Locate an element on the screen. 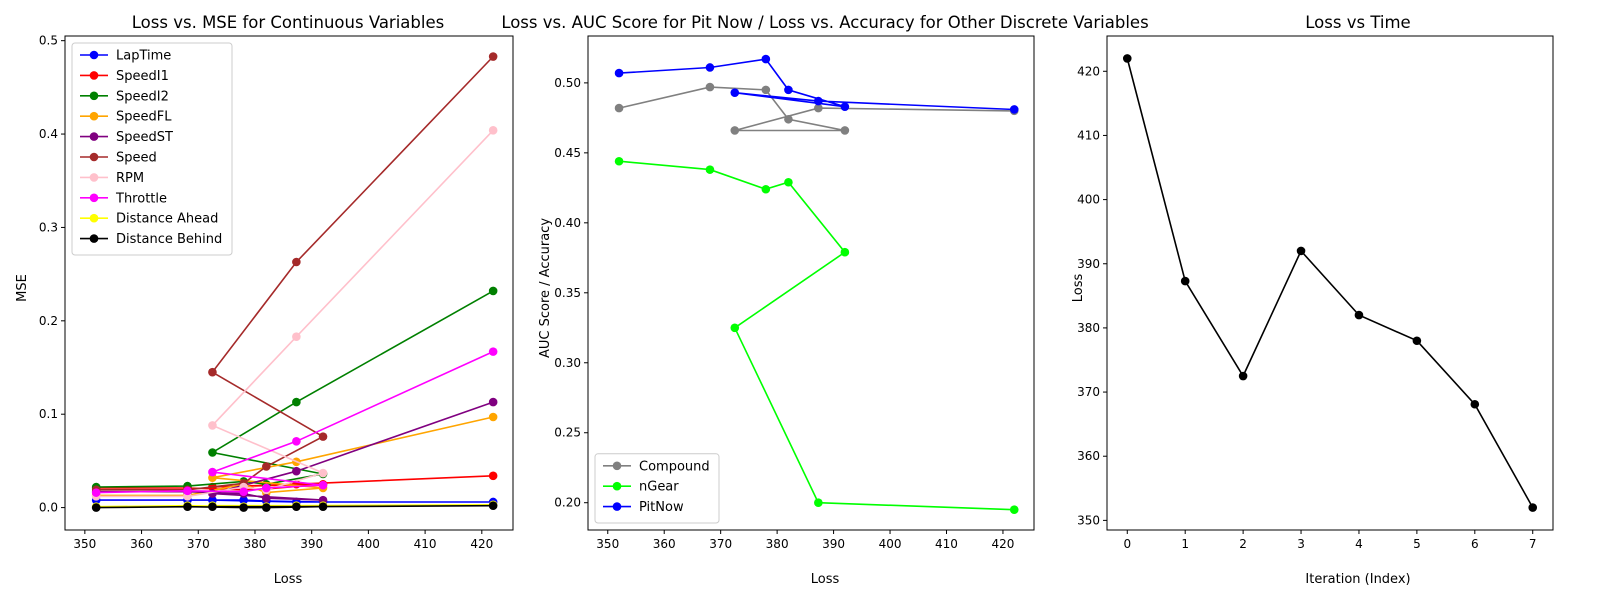 The width and height of the screenshot is (1600, 600). chart-mse-ylabel: MSE is located at coordinates (22, 288).